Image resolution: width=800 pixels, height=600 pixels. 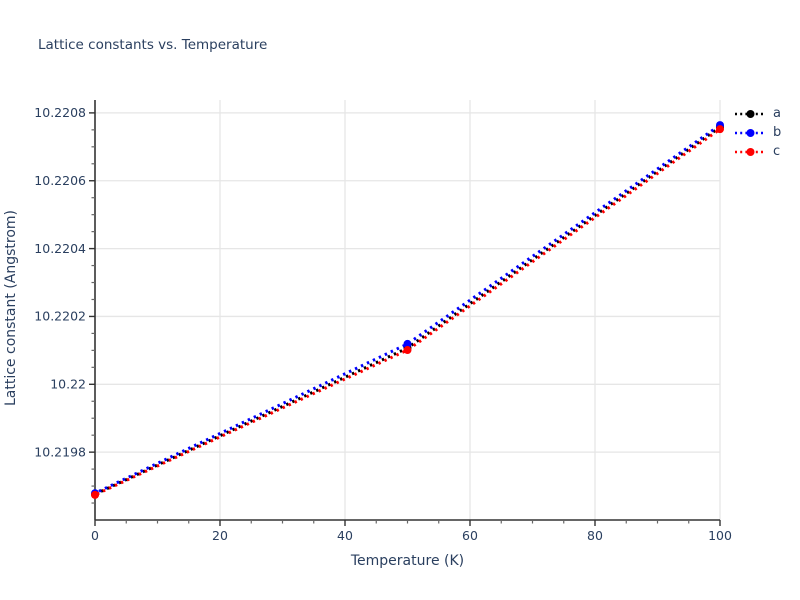 I want to click on x-tick-label: 0, so click(x=95, y=535).